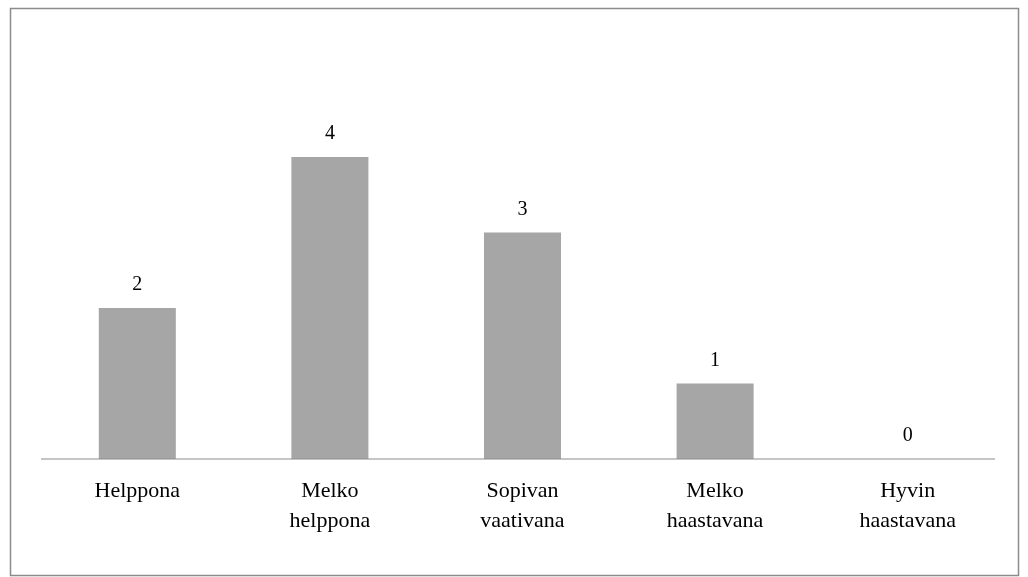 The width and height of the screenshot is (1028, 577). I want to click on data-label: 0, so click(907, 434).